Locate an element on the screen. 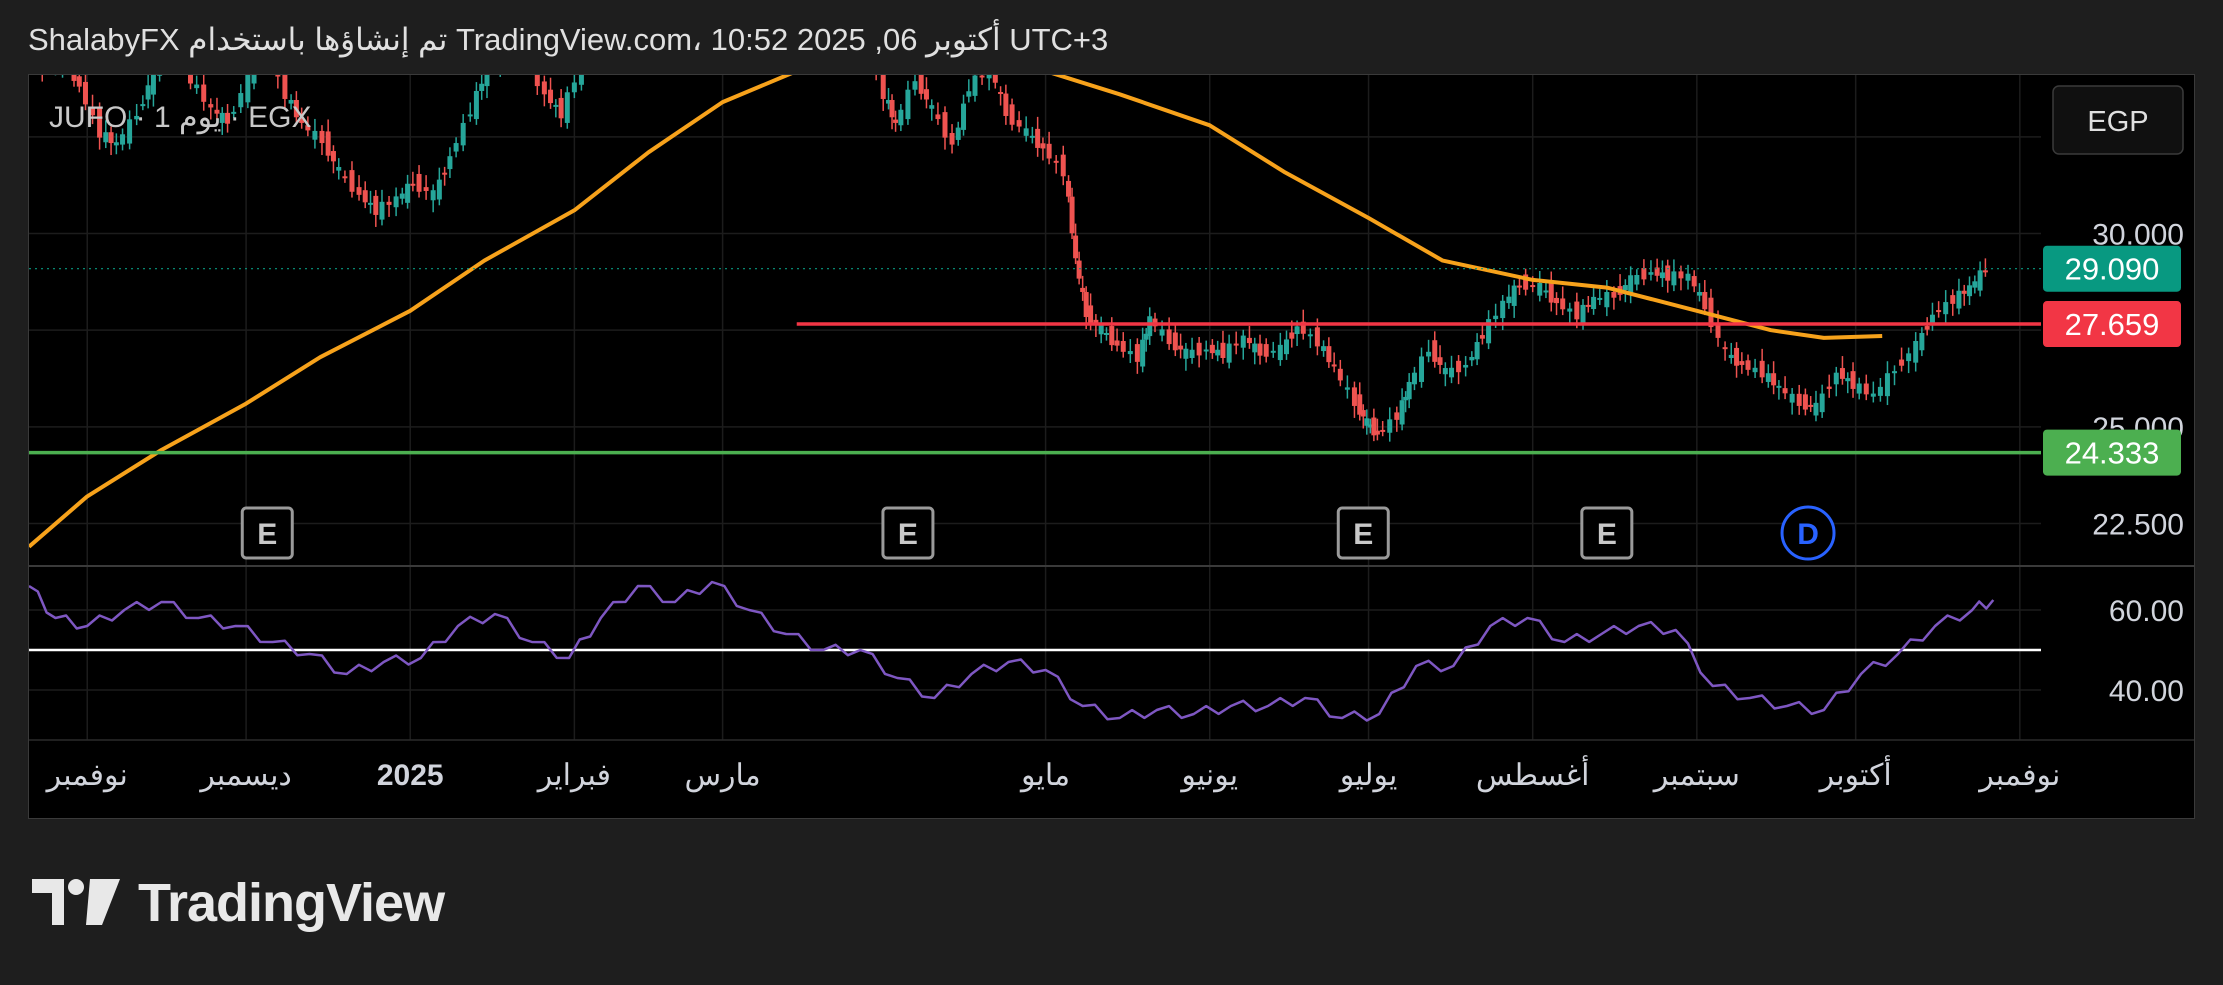 This screenshot has width=2223, height=985. earnings-marker-2: E is located at coordinates (1363, 533).